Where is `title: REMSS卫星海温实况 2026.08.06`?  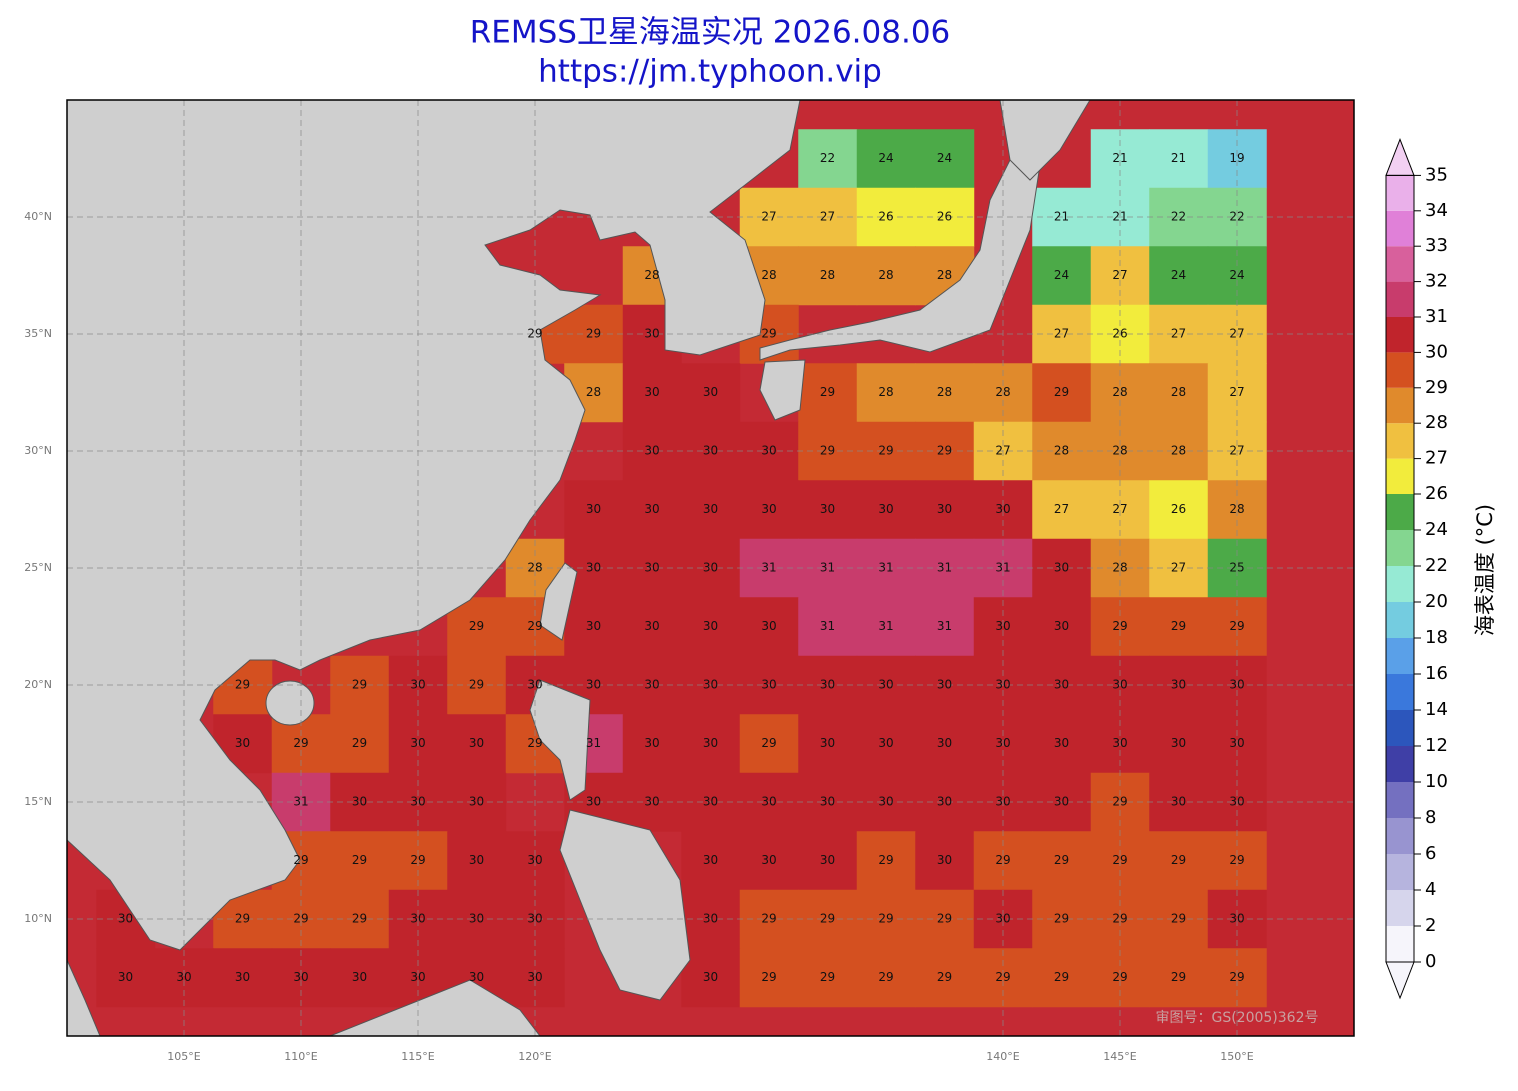
title: REMSS卫星海温实况 2026.08.06 is located at coordinates (710, 33).